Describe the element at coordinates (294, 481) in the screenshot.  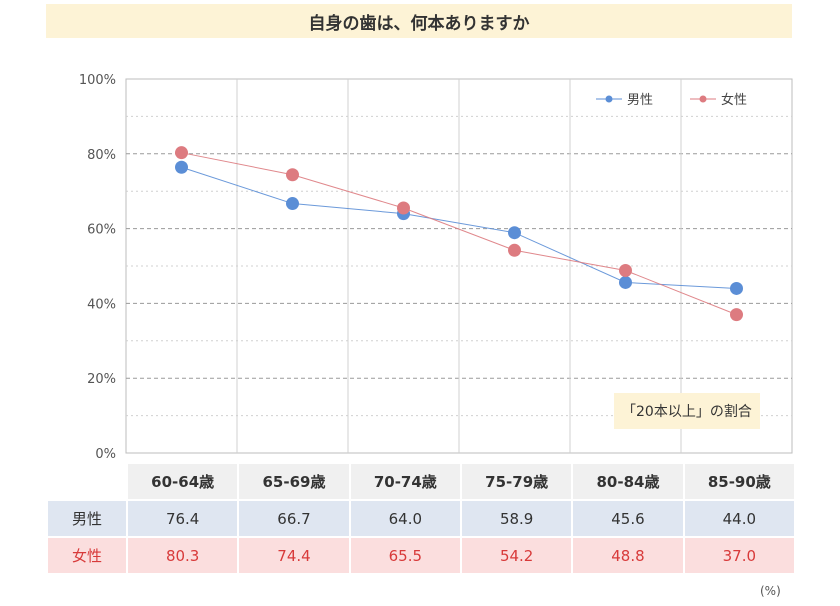
I see `table-header-cell: 65-69歳` at that location.